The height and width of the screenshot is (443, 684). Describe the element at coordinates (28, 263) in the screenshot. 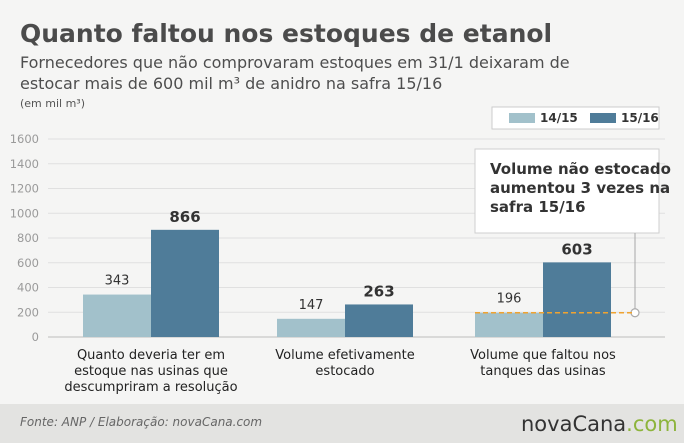

I see `y-tick-label: 600` at that location.